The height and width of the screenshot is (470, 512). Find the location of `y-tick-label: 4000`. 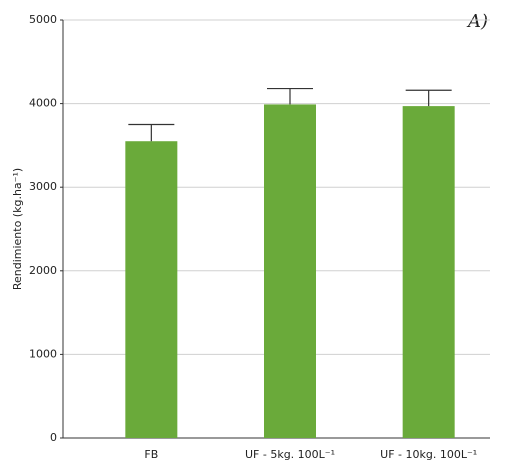

y-tick-label: 4000 is located at coordinates (43, 103).